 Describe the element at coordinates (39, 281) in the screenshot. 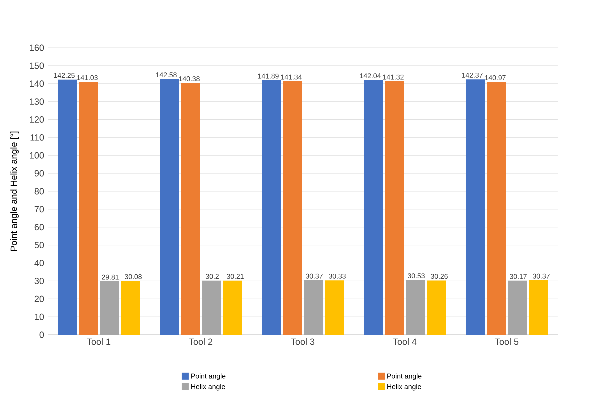

I see `y-tick-label: 30` at that location.